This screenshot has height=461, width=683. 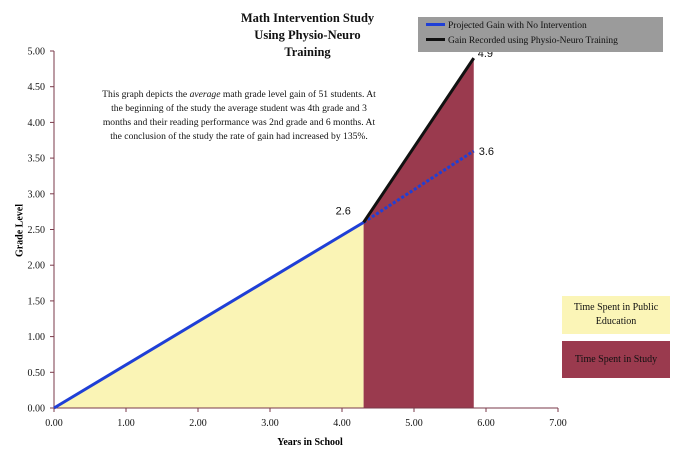 What do you see at coordinates (126, 423) in the screenshot?
I see `x-tick-label: 1.00` at bounding box center [126, 423].